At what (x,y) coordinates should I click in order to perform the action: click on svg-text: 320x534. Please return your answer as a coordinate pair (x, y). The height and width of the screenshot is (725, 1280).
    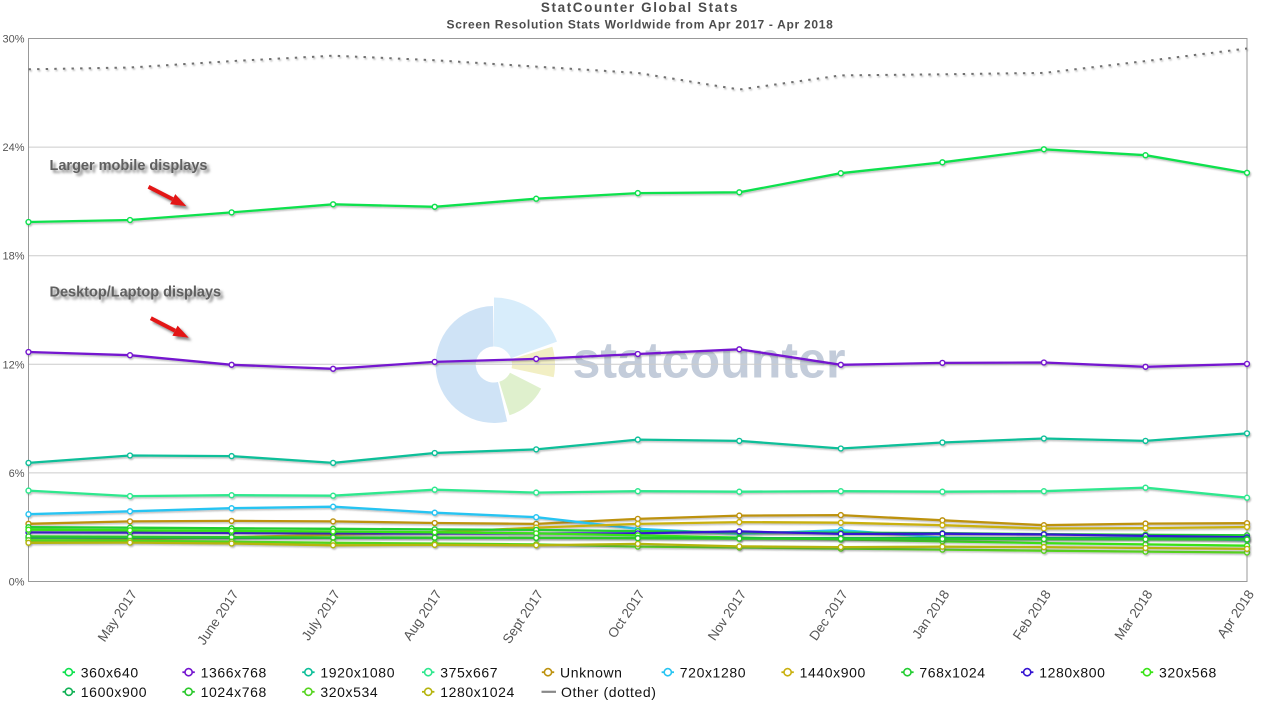
    Looking at the image, I should click on (349, 692).